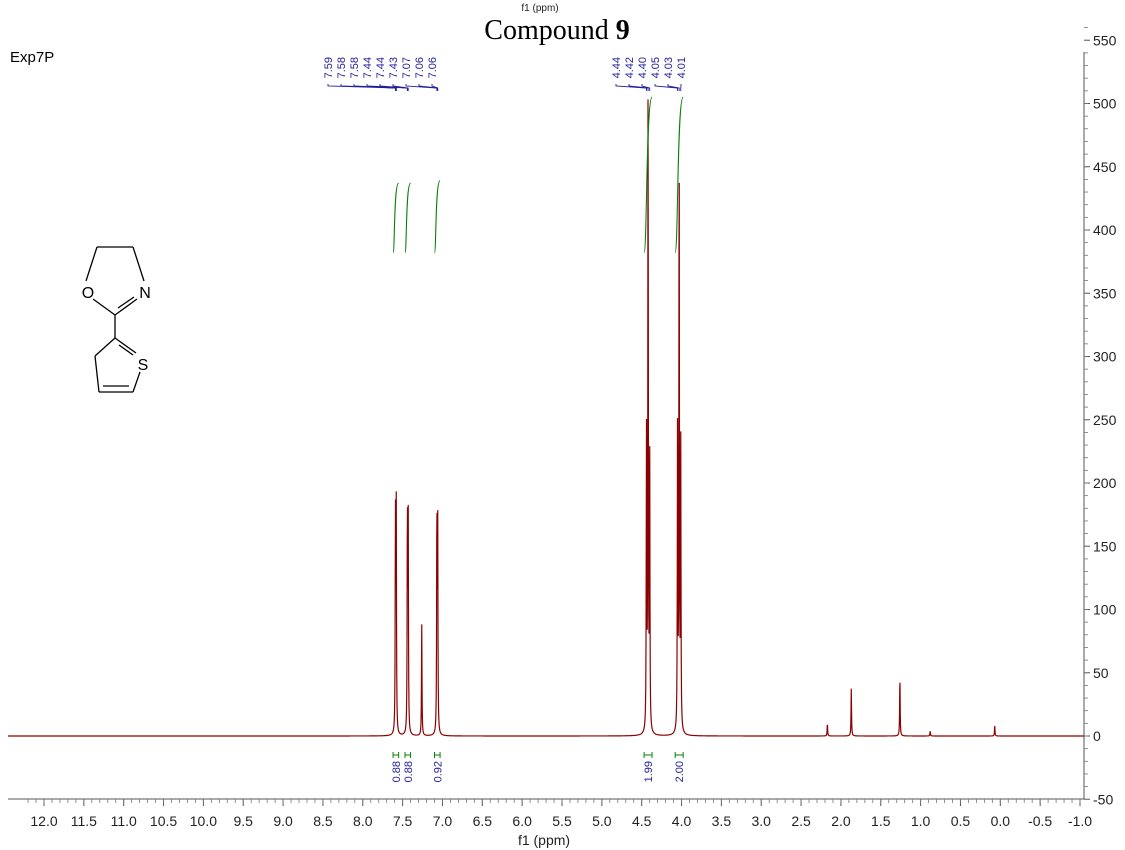  I want to click on x-tick-label: 0.0, so click(1001, 821).